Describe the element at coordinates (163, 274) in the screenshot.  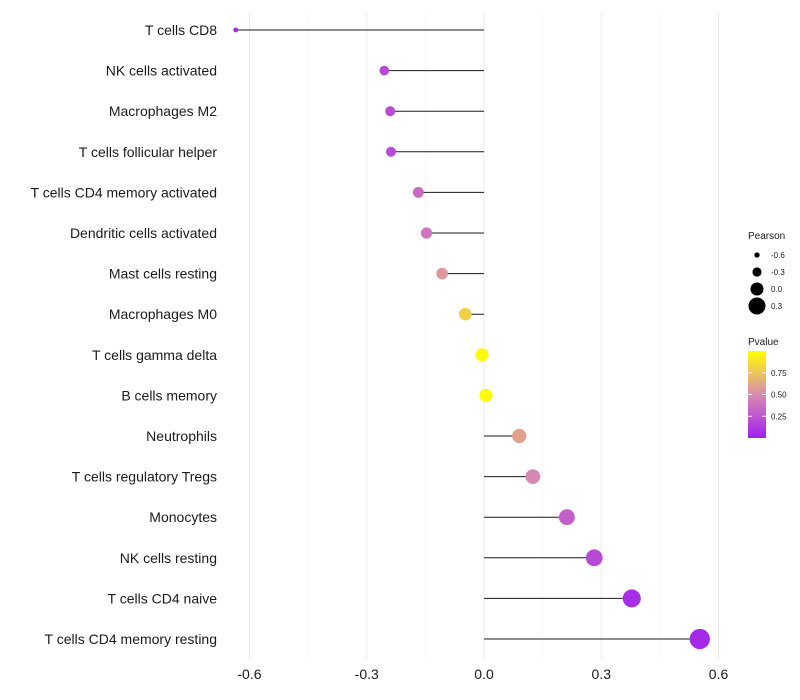
I see `category-label: Mast cells resting` at that location.